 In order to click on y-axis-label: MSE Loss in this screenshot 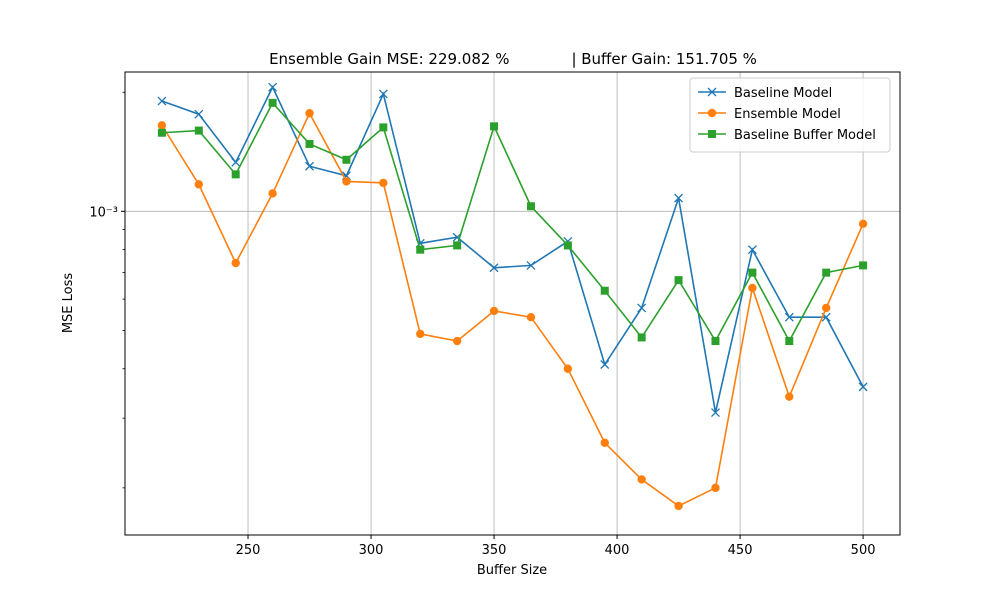, I will do `click(68, 303)`.